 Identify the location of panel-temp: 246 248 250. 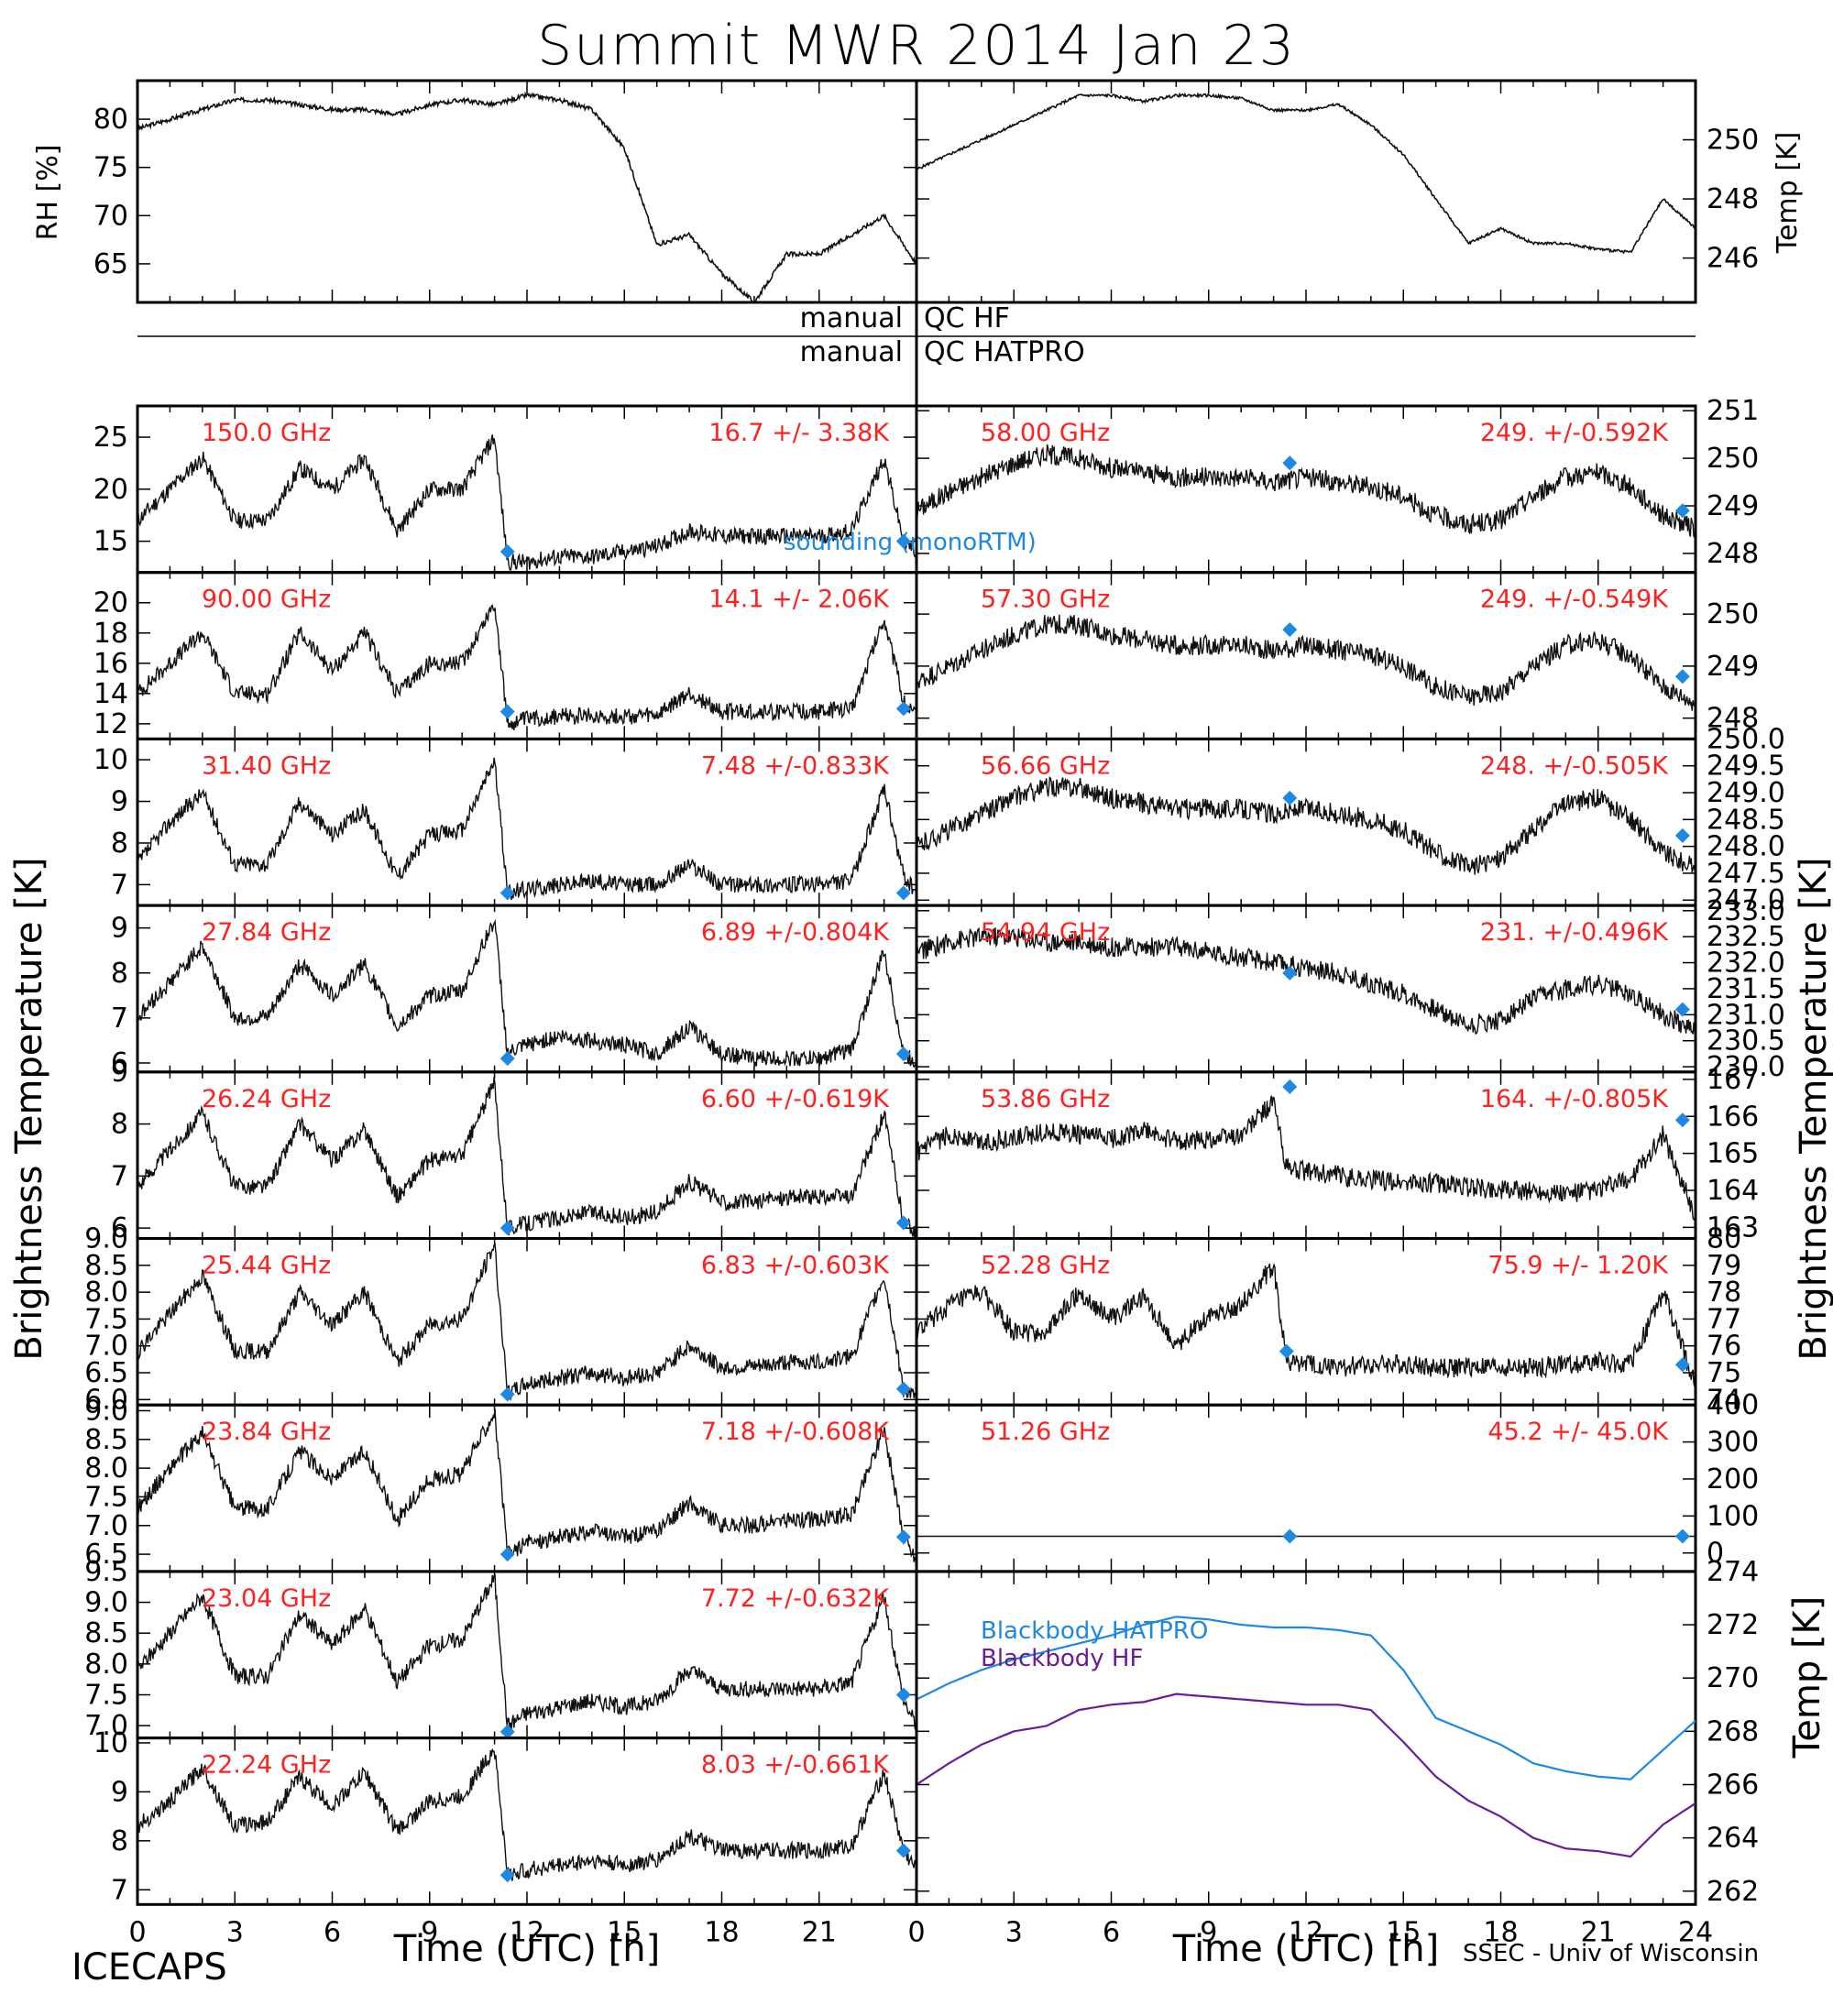
(1337, 191).